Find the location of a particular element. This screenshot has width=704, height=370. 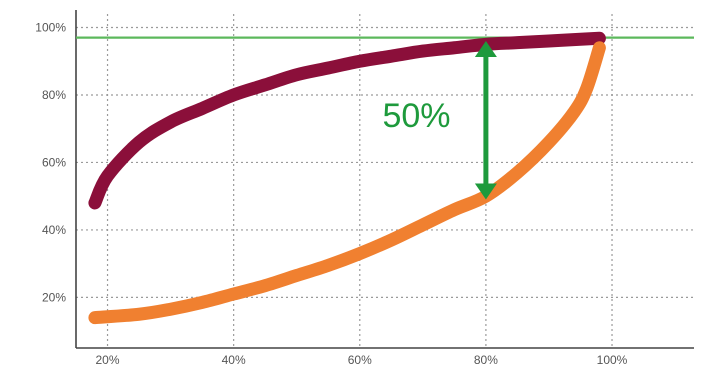

annotation-arrow-head-up is located at coordinates (485, 48).